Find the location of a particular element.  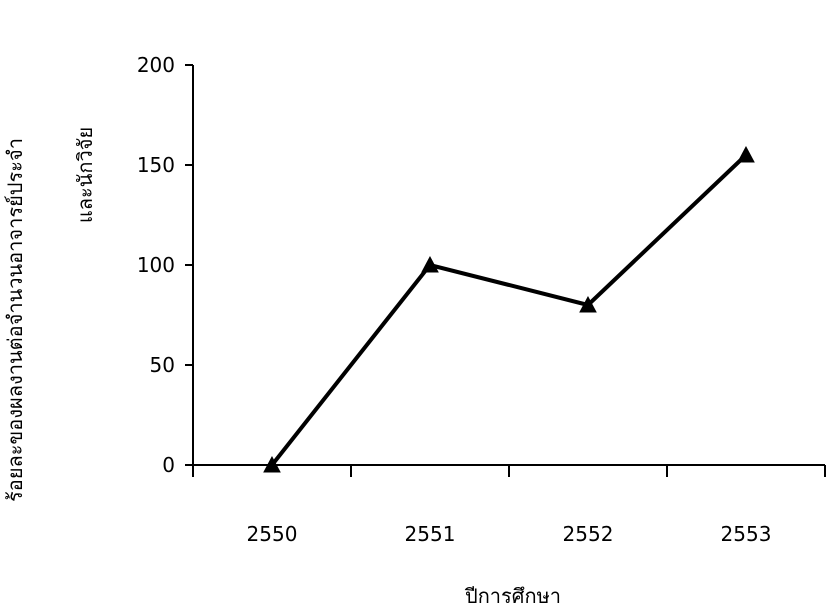

y-tick-label: 50 is located at coordinates (162, 365).